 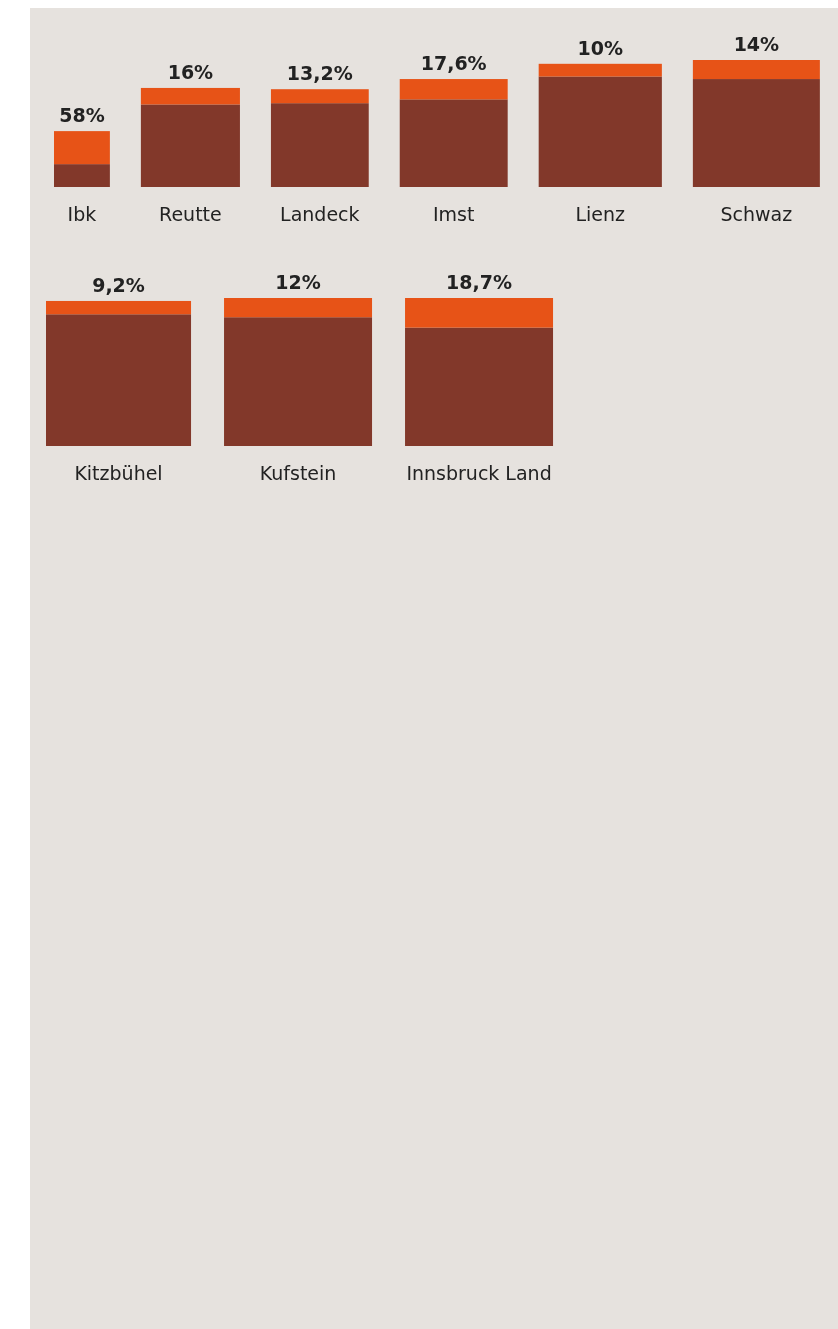 I want to click on x-tick-label: Reutte, so click(x=190, y=214).